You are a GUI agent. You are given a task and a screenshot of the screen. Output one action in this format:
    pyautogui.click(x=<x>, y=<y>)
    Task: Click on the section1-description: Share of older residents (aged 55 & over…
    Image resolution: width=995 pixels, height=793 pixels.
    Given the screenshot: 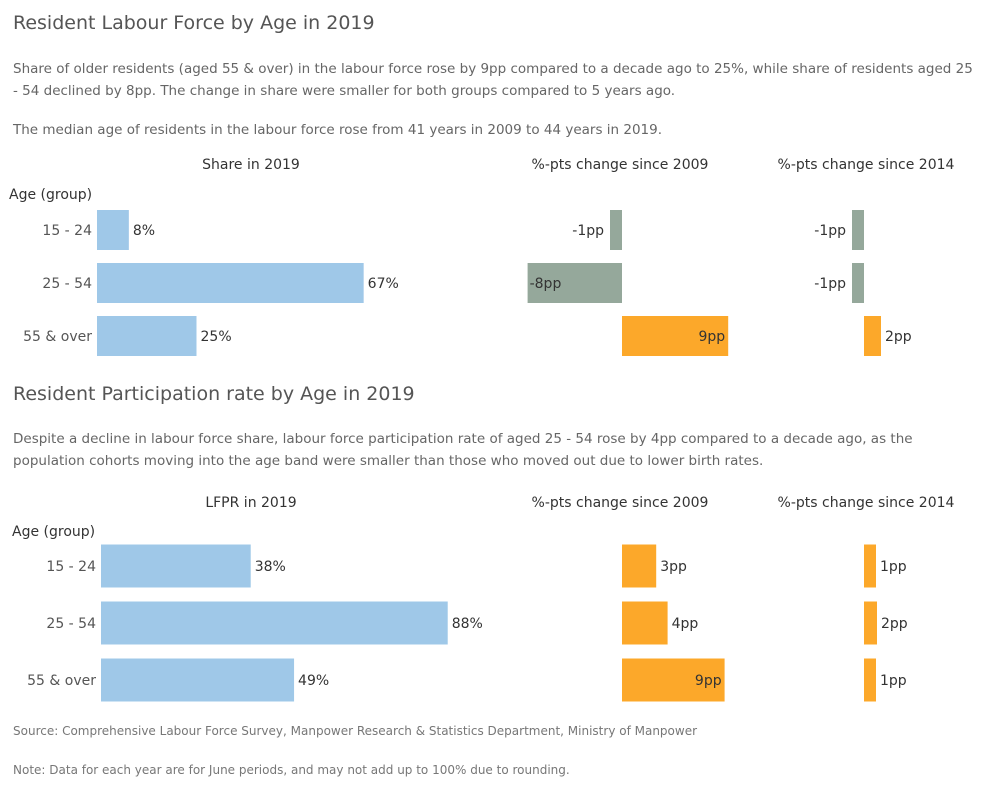 What is the action you would take?
    pyautogui.click(x=493, y=80)
    